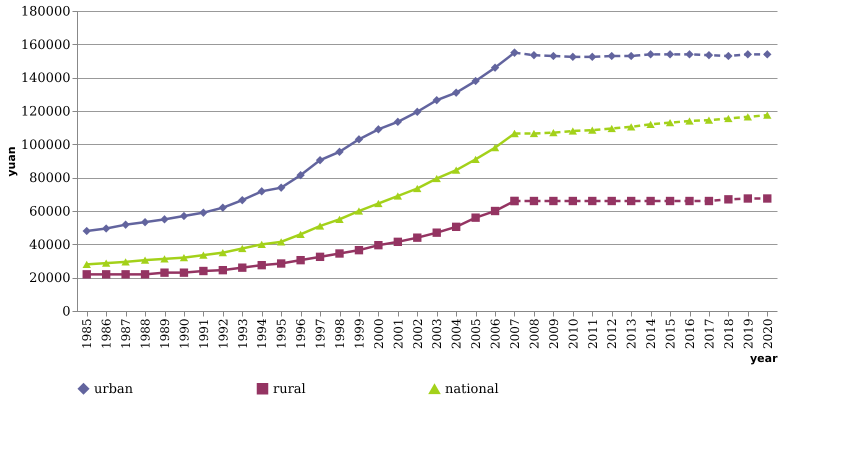 The image size is (841, 457). I want to click on x-tick-label: 1997, so click(321, 334).